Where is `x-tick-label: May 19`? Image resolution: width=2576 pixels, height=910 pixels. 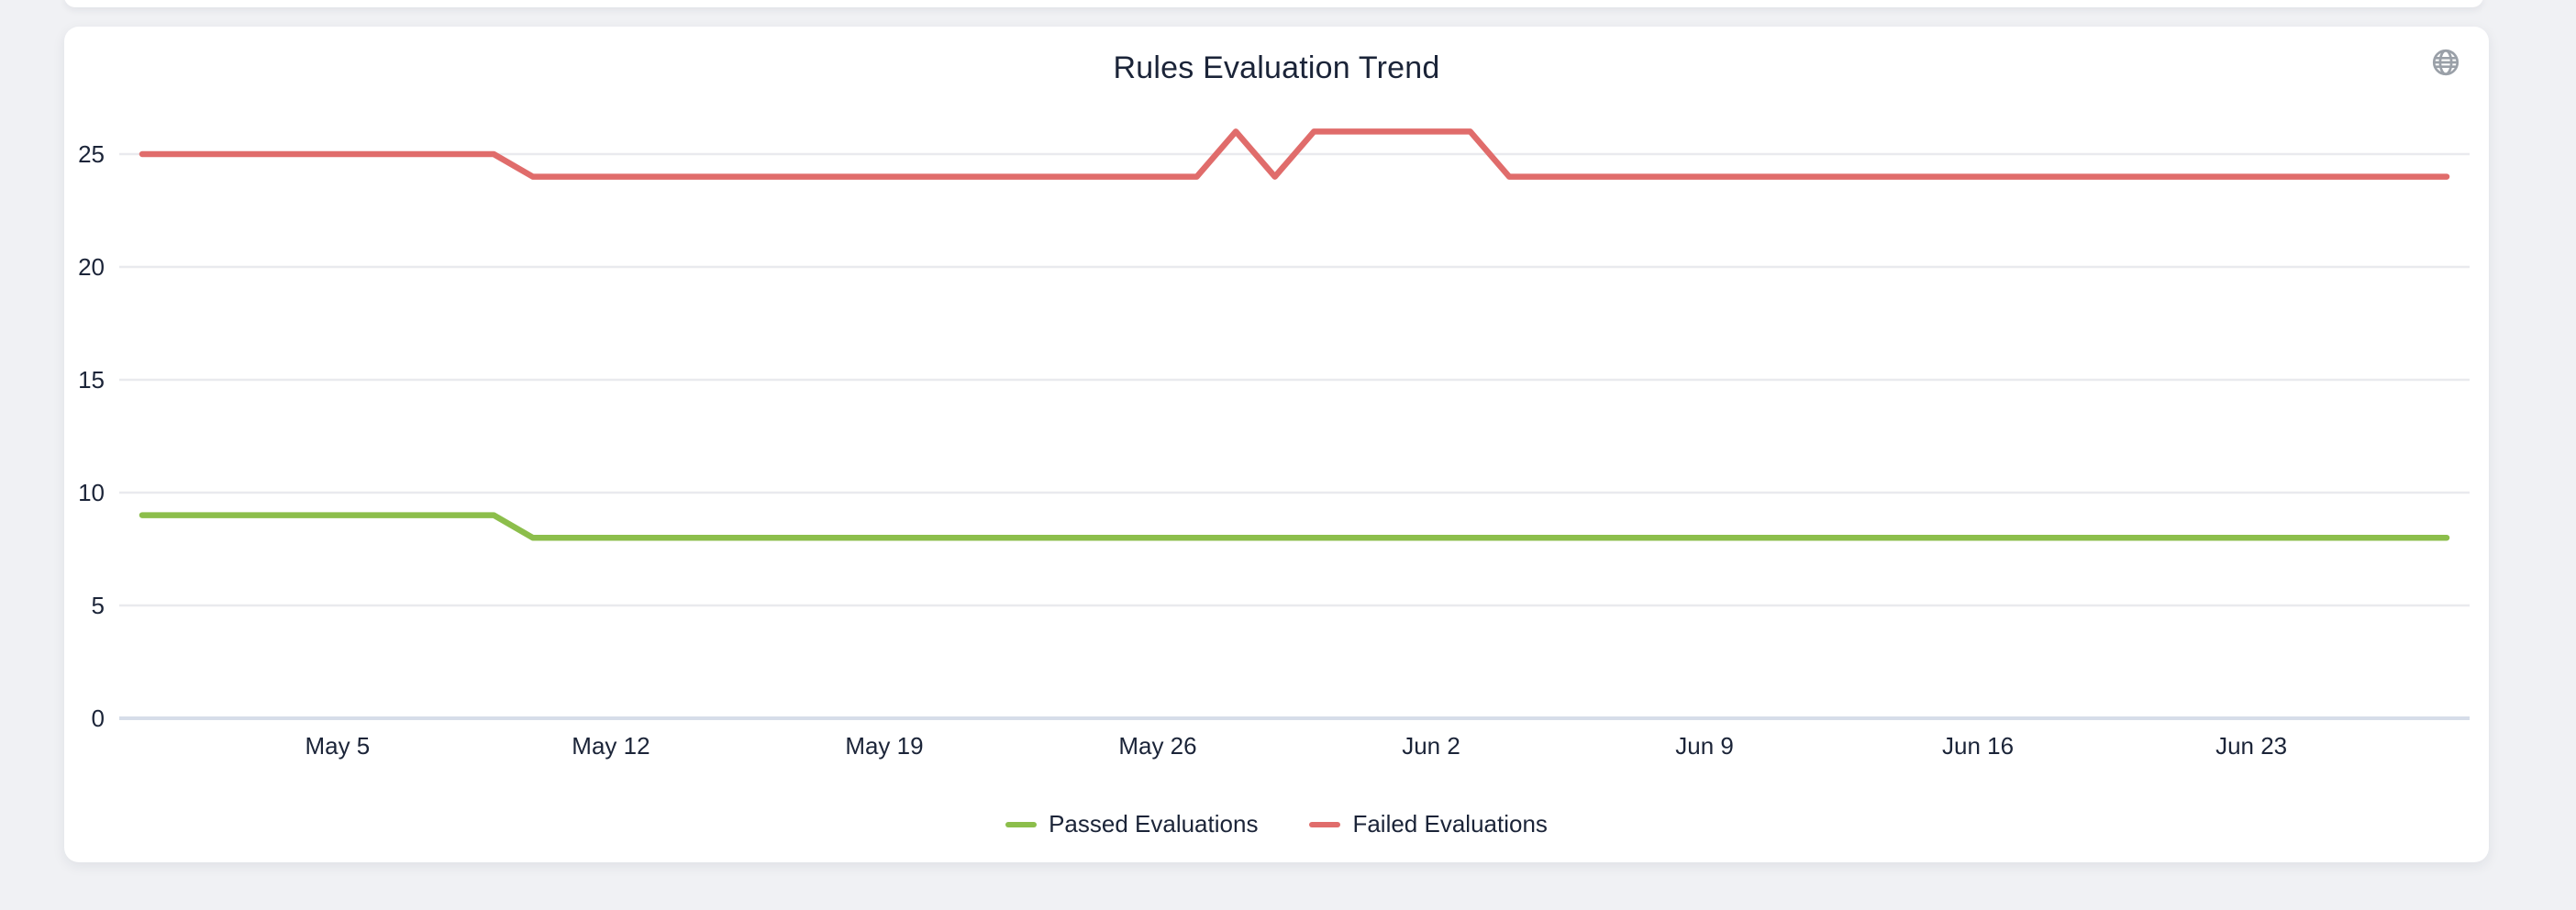
x-tick-label: May 19 is located at coordinates (884, 746).